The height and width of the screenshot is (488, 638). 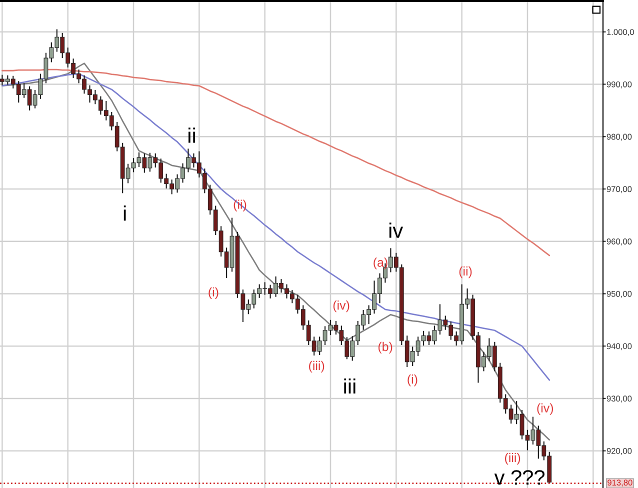 I want to click on annotation: (a), so click(x=381, y=264).